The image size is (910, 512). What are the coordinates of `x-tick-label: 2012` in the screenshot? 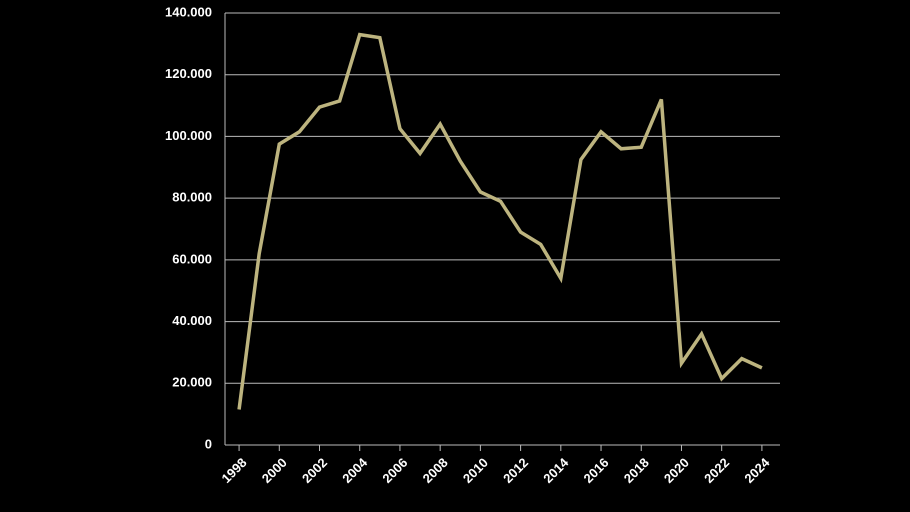 It's located at (515, 470).